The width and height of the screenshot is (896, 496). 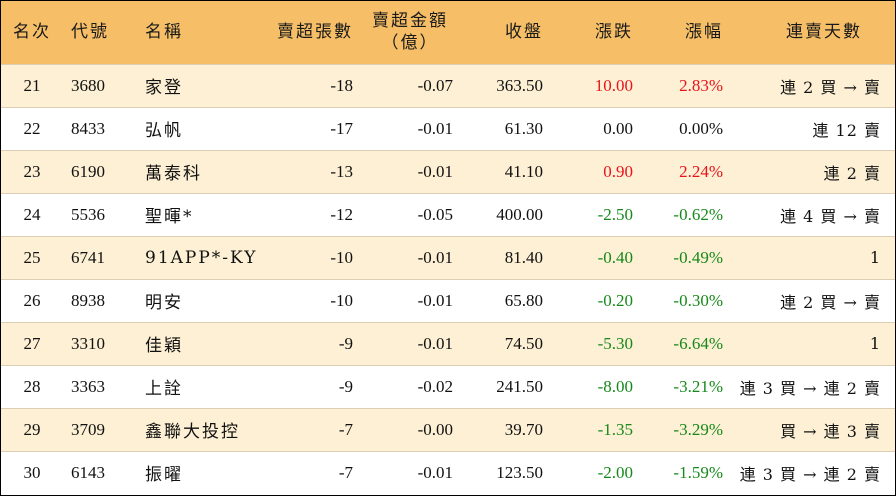 What do you see at coordinates (32, 32) in the screenshot?
I see `header-rank: 名次` at bounding box center [32, 32].